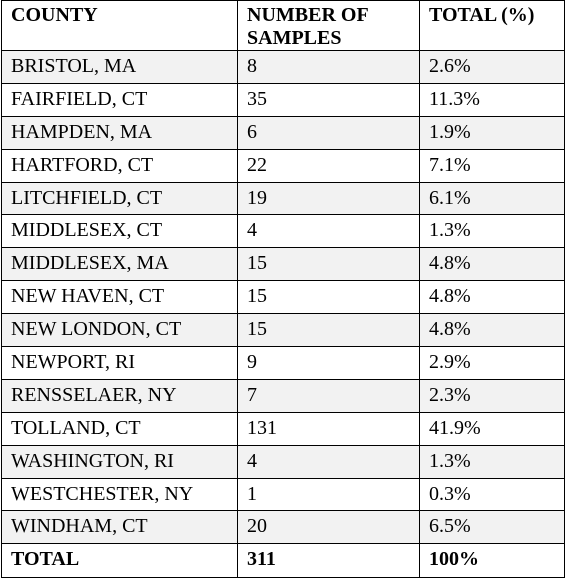  I want to click on header-county: COUNTY, so click(119, 25).